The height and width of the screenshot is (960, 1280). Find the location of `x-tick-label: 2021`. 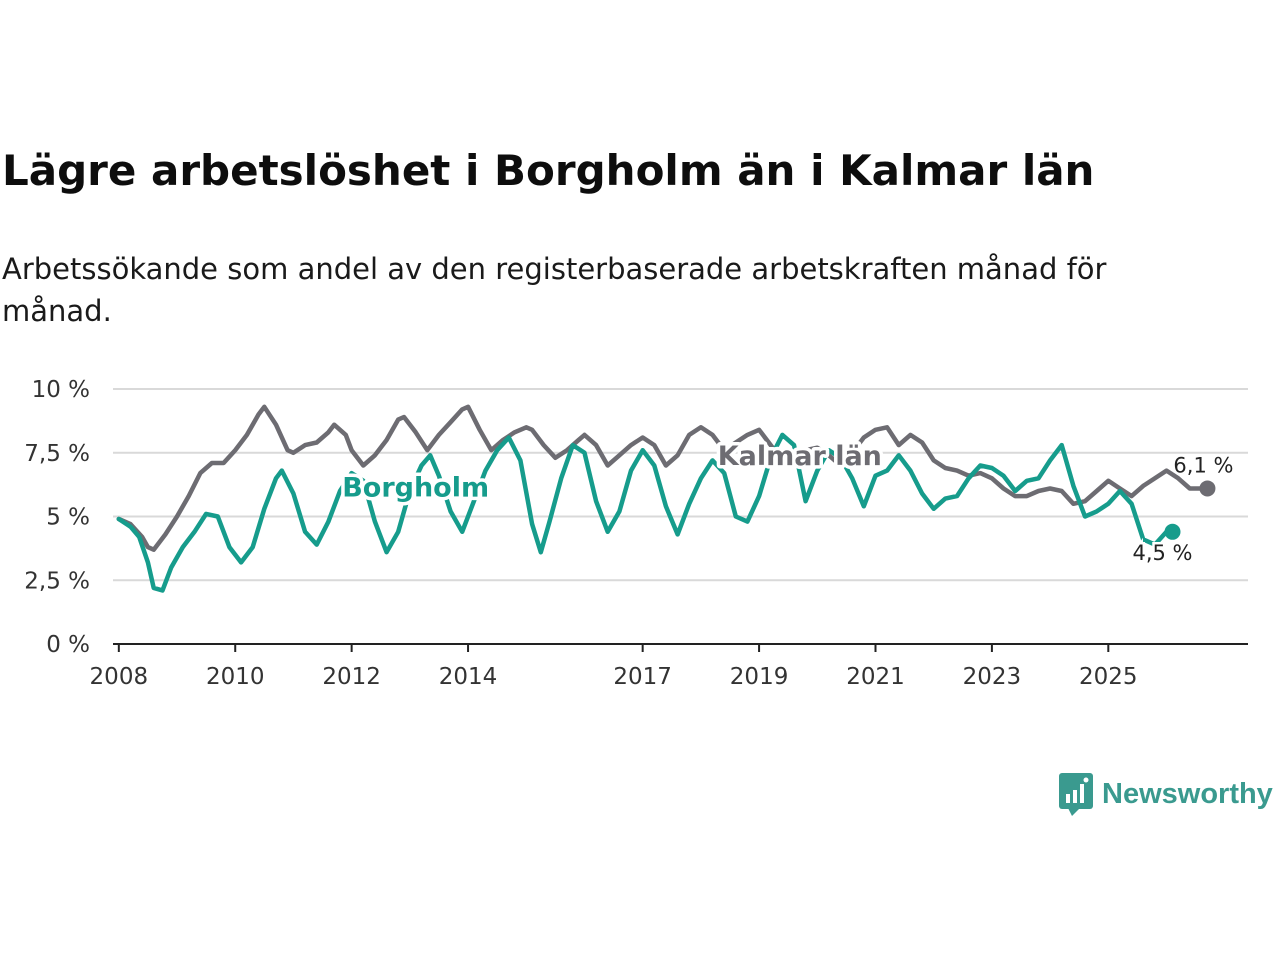

x-tick-label: 2021 is located at coordinates (875, 677).